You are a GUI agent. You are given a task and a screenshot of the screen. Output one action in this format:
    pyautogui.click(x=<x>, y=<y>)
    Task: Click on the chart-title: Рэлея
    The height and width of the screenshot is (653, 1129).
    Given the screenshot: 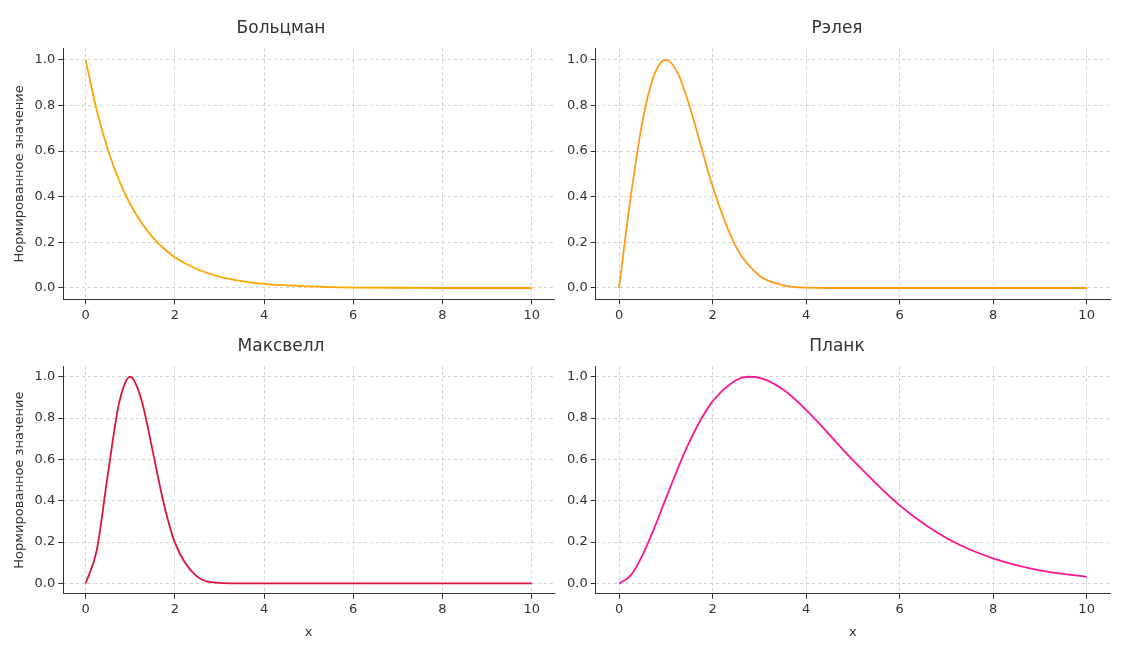 What is the action you would take?
    pyautogui.click(x=837, y=26)
    